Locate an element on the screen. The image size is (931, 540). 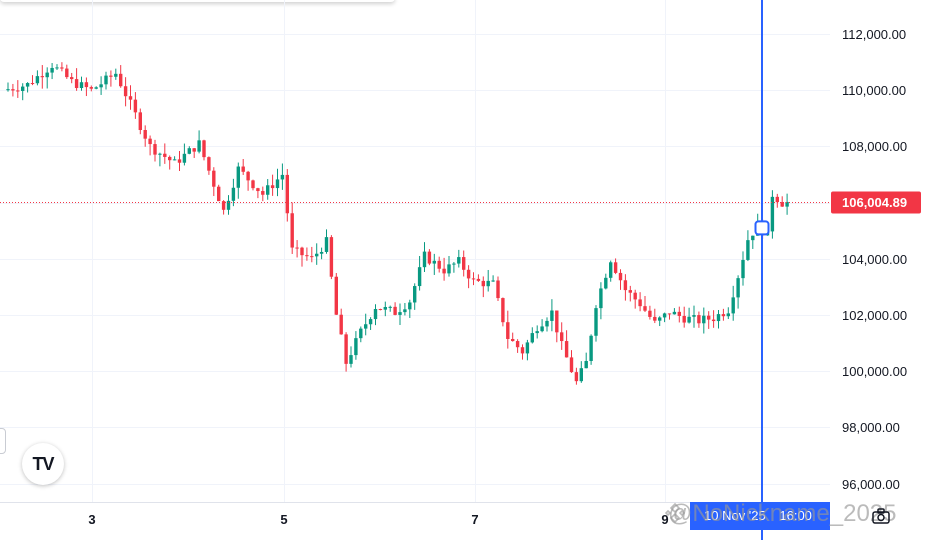
x-tick-label: 9 is located at coordinates (664, 519).